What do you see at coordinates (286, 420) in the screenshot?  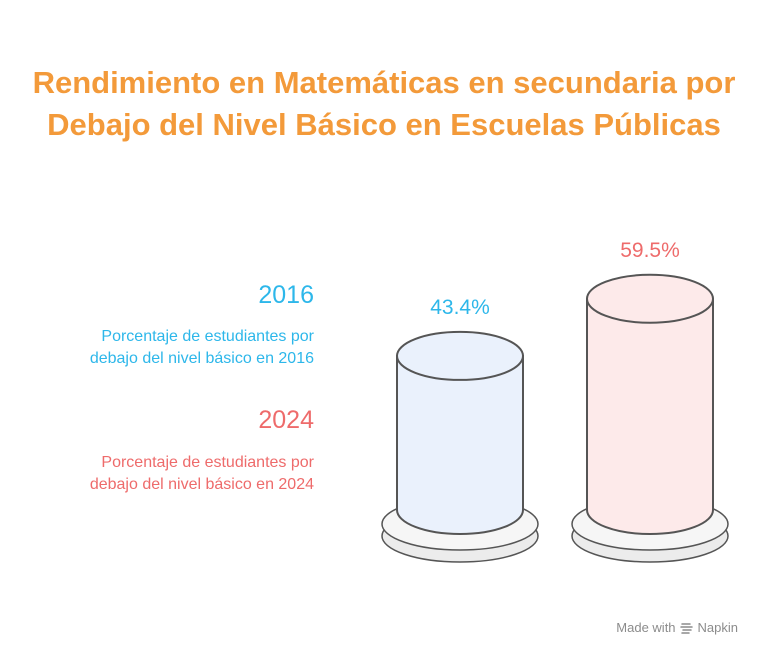 I see `legend-label-2024: 2024` at bounding box center [286, 420].